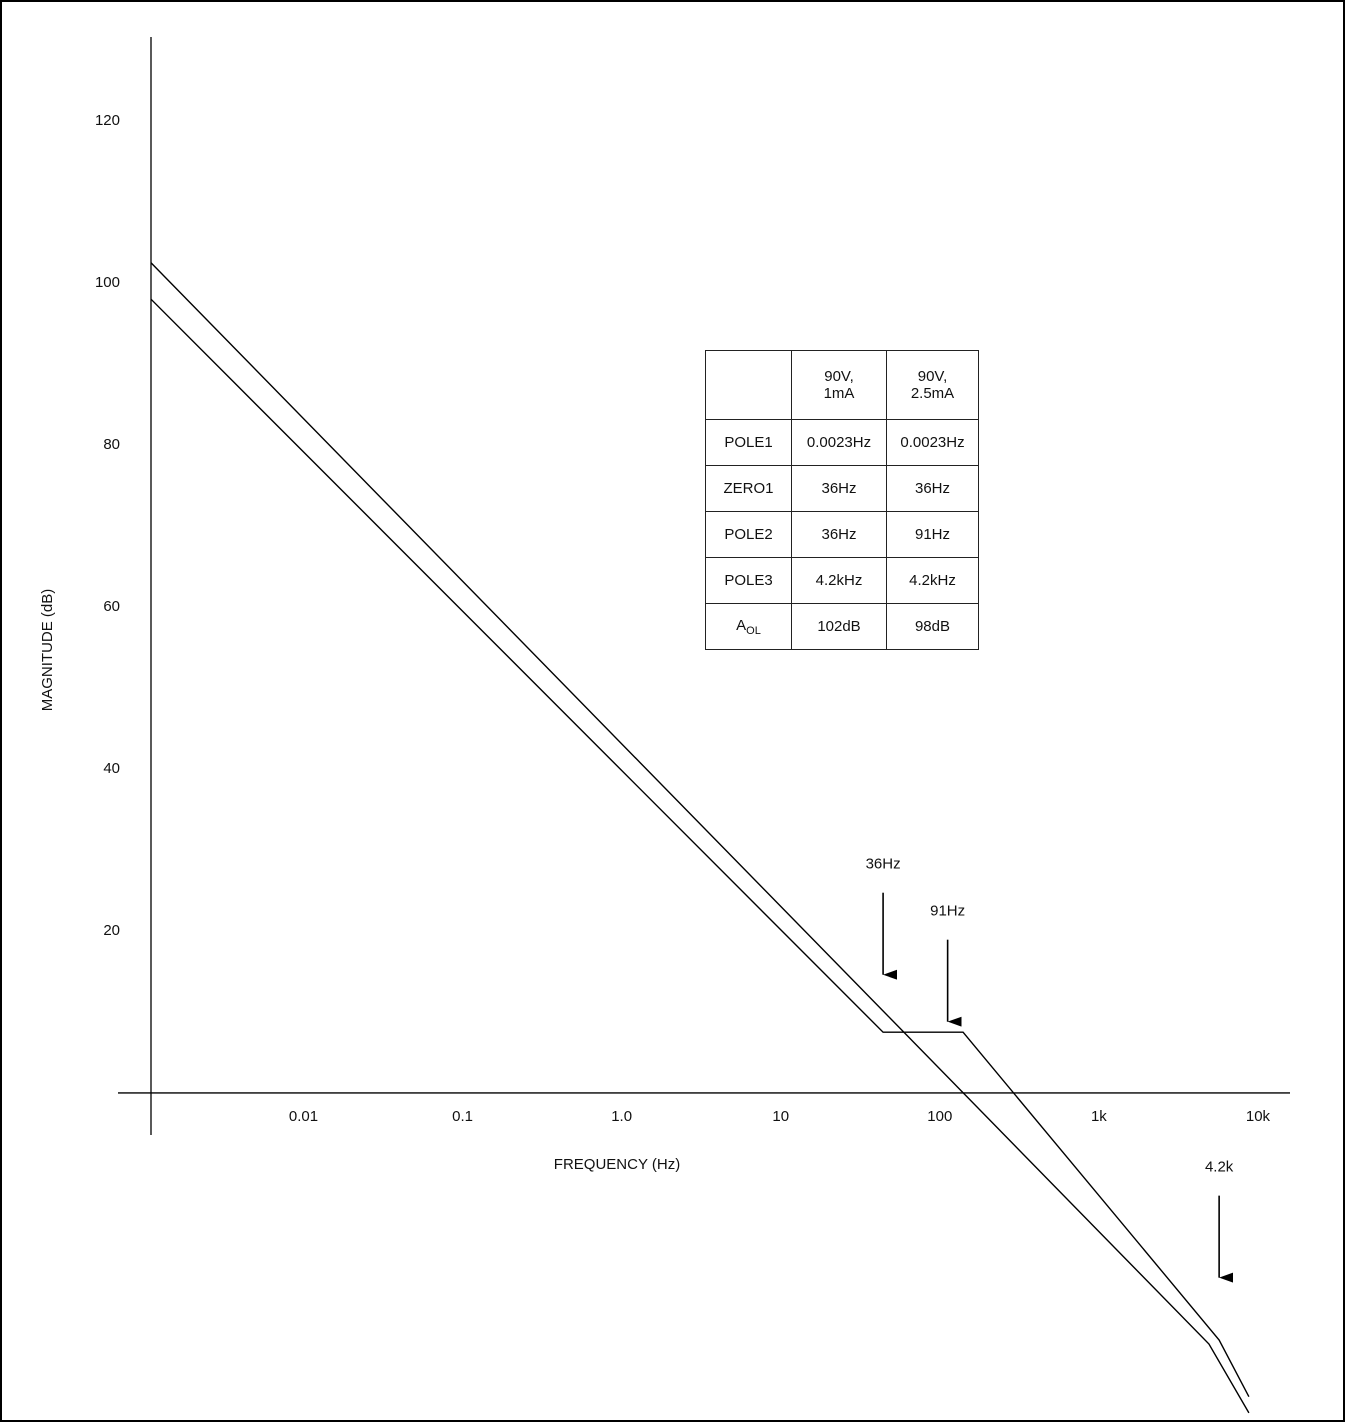 The width and height of the screenshot is (1345, 1422). I want to click on table-row: ZERO1 36Hz 36Hz, so click(842, 488).